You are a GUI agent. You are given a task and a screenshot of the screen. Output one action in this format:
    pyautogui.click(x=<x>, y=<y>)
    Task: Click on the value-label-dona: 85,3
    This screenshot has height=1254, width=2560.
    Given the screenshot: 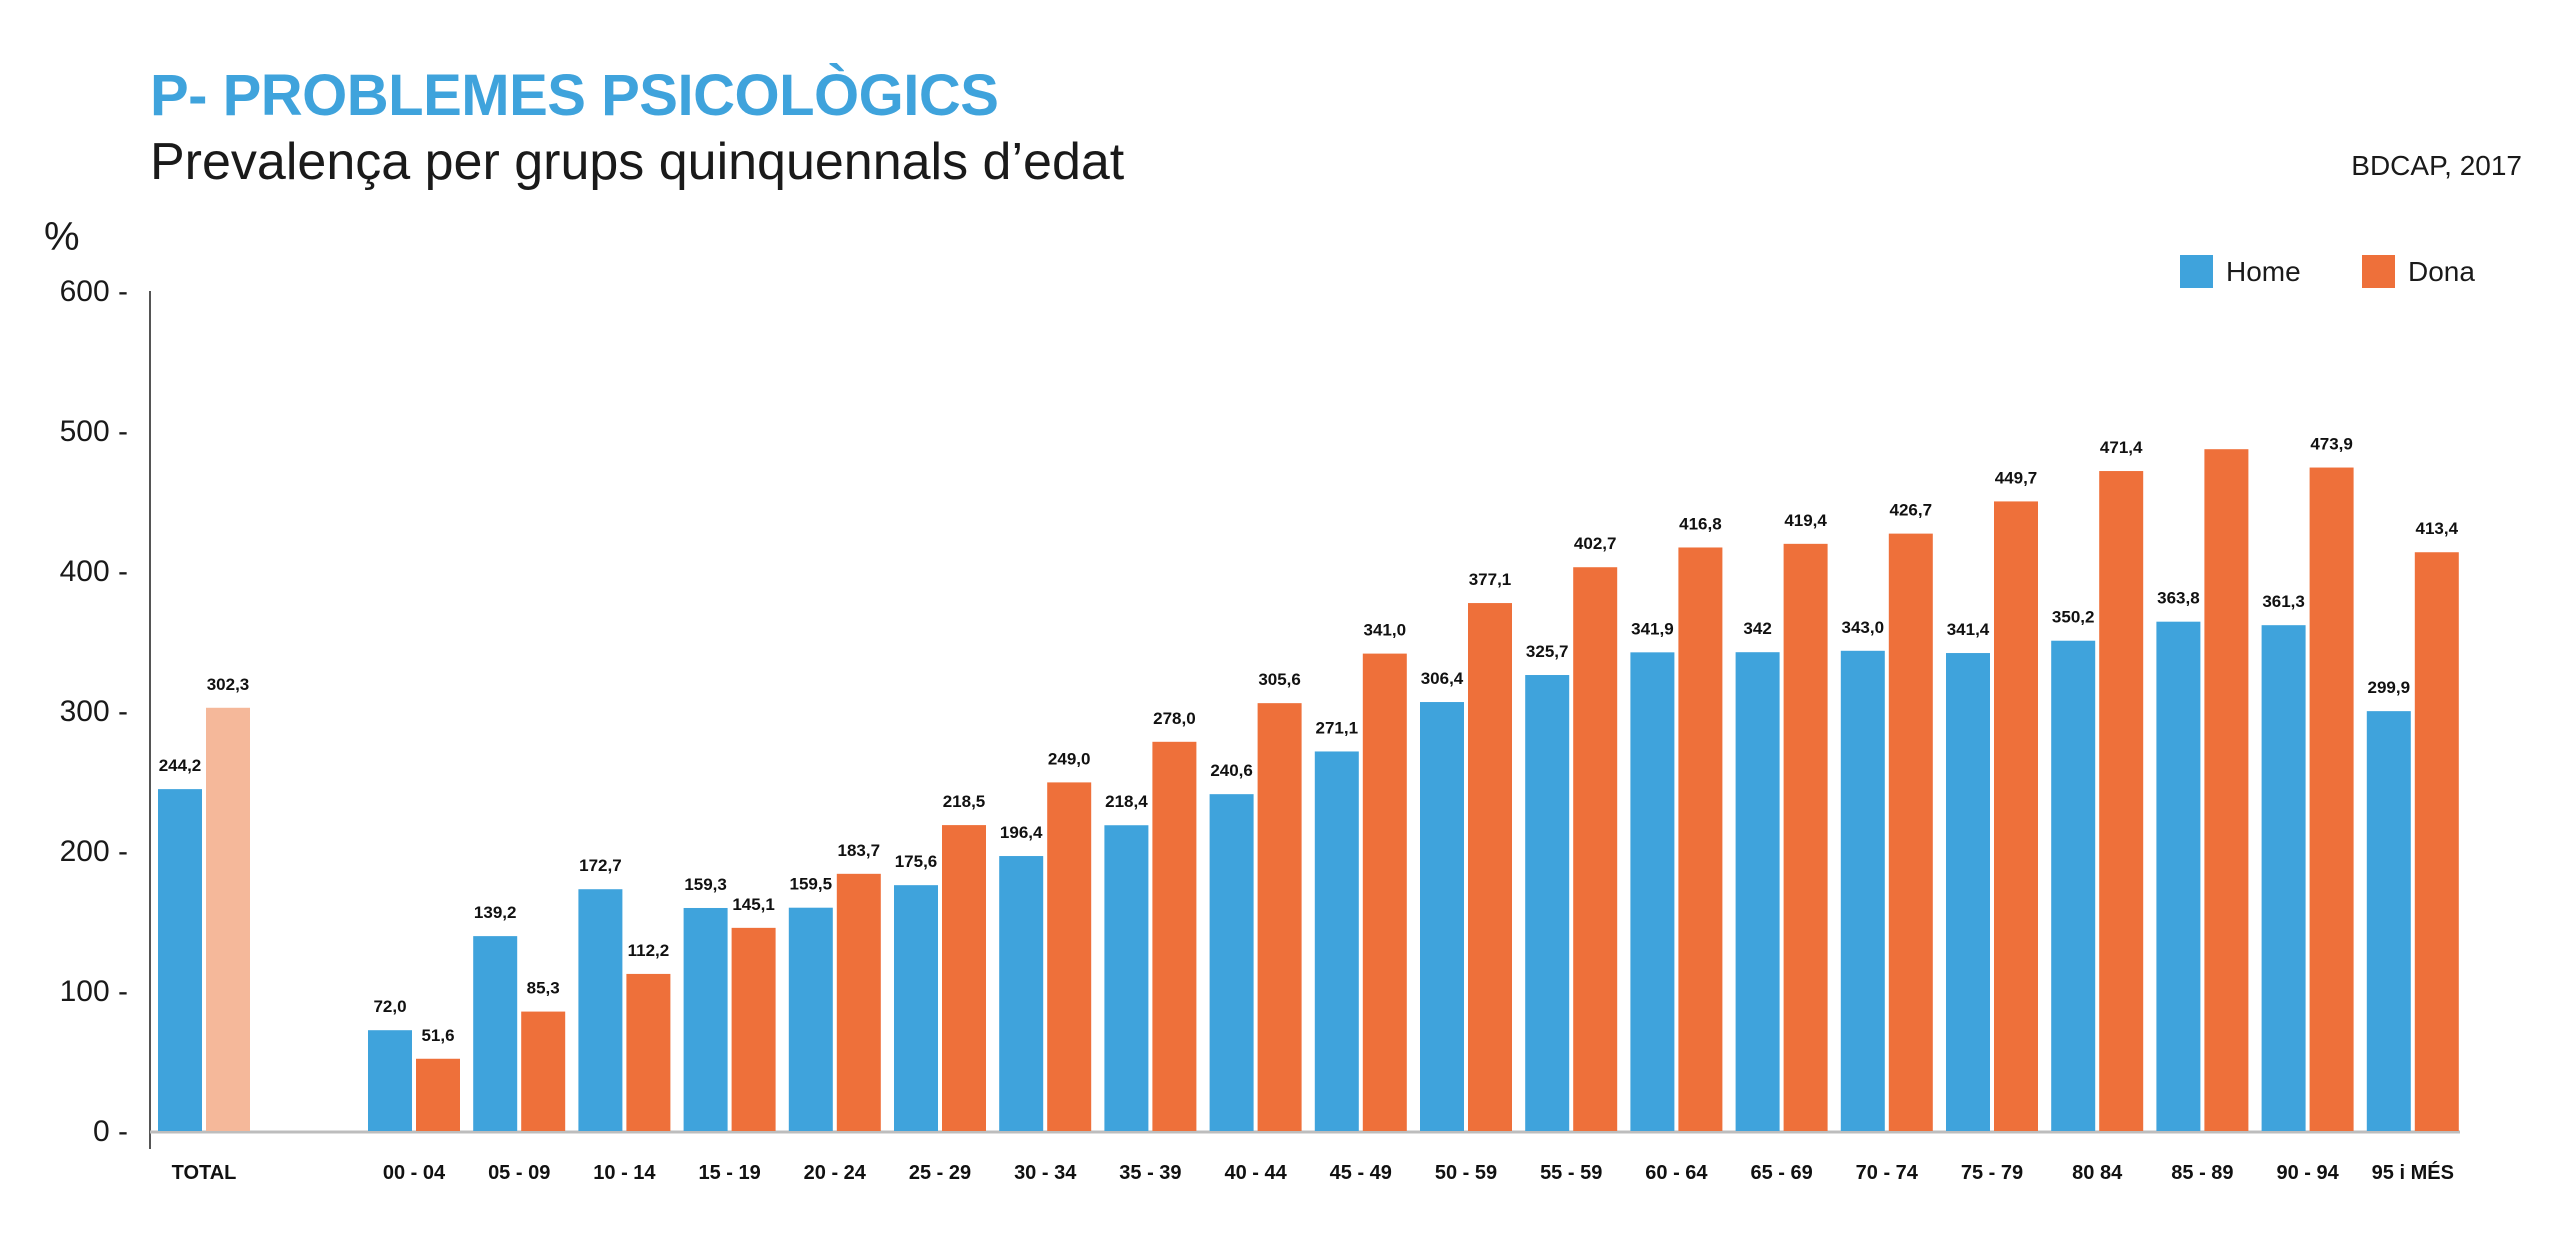 What is the action you would take?
    pyautogui.click(x=543, y=988)
    